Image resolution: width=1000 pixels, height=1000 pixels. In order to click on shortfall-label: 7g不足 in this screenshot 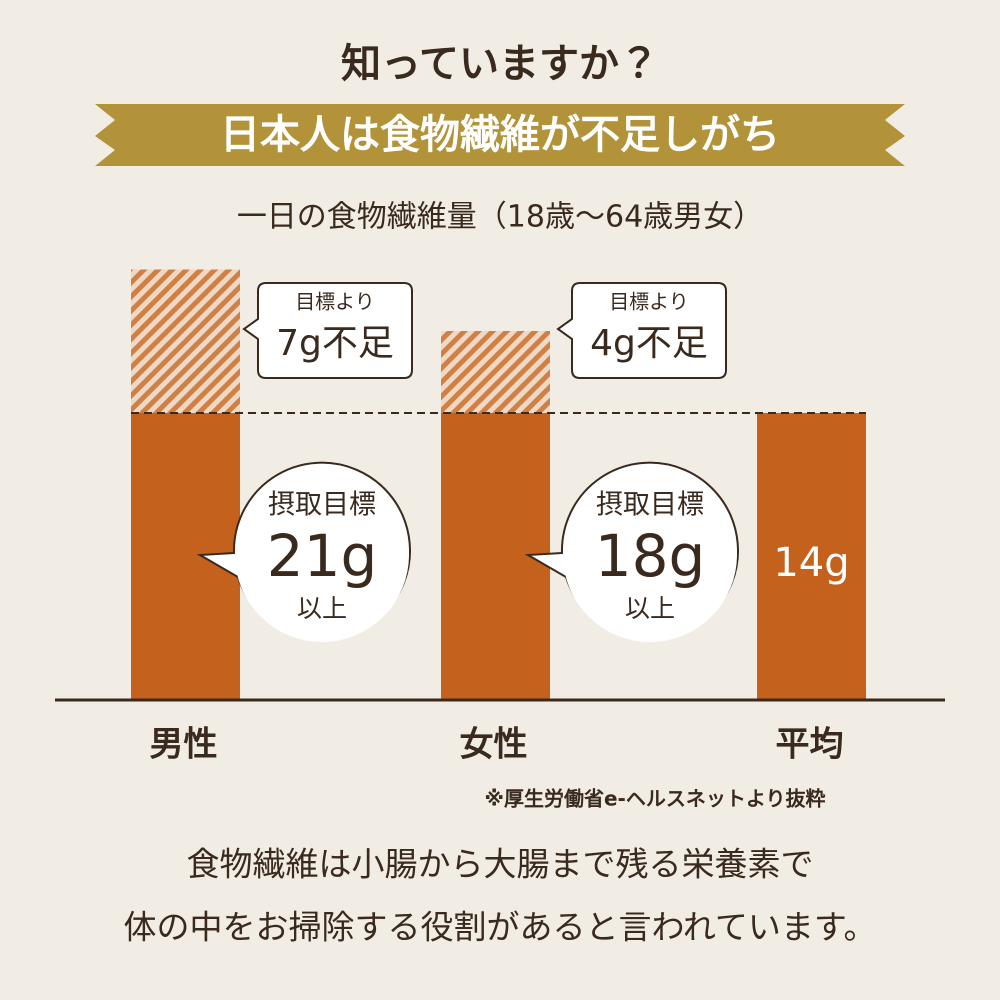, I will do `click(335, 343)`.